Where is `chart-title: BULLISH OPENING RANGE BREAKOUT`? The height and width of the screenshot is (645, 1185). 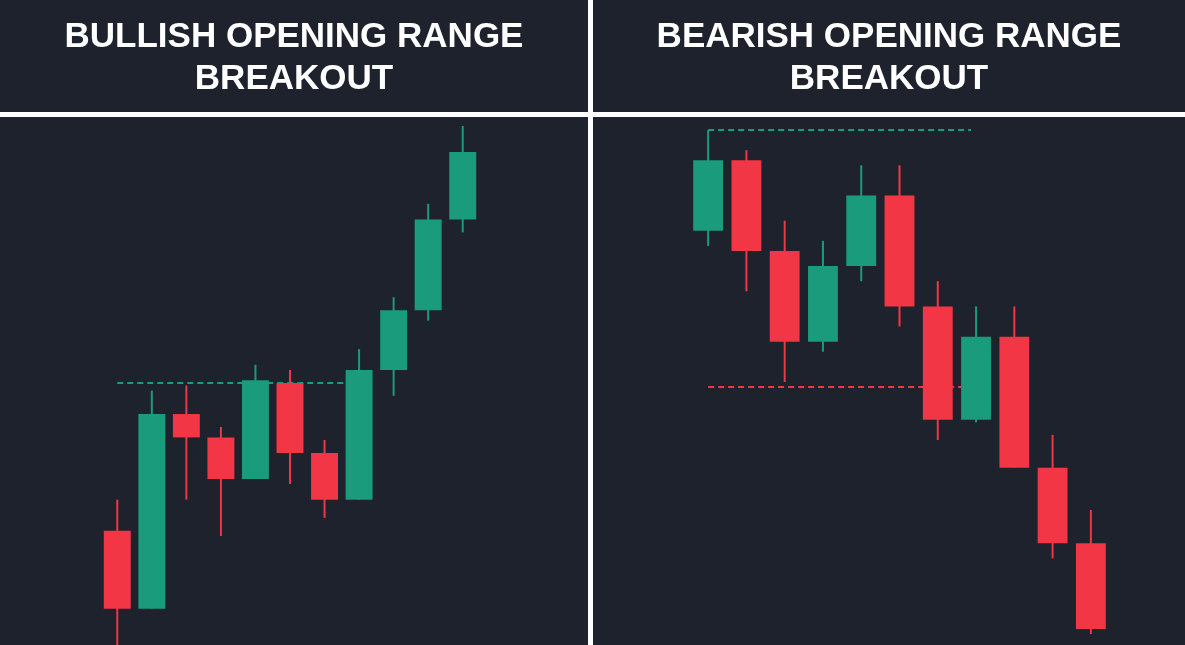
chart-title: BULLISH OPENING RANGE BREAKOUT is located at coordinates (294, 58).